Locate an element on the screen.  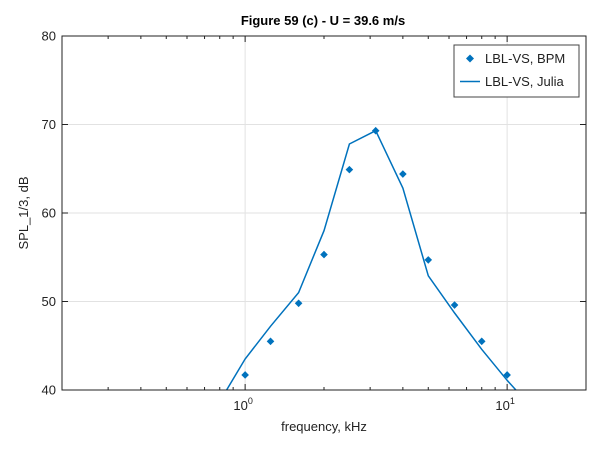
y-tick-label: 40 is located at coordinates (49, 390).